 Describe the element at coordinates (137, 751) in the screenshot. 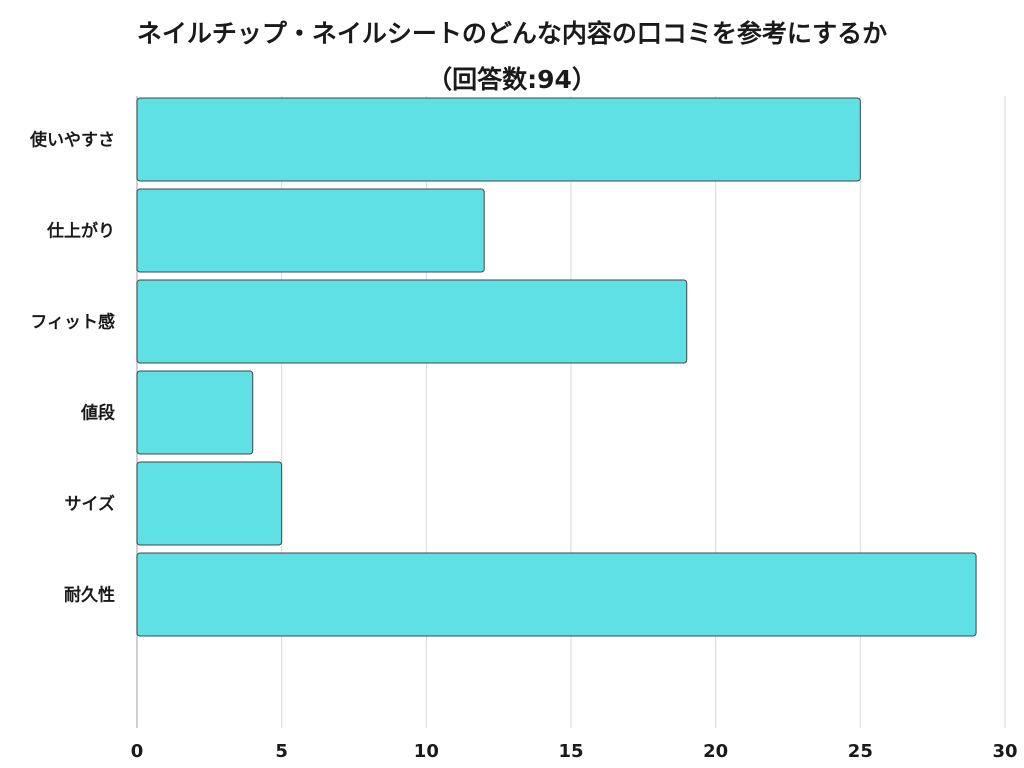

I see `x-tick-label: 0` at that location.